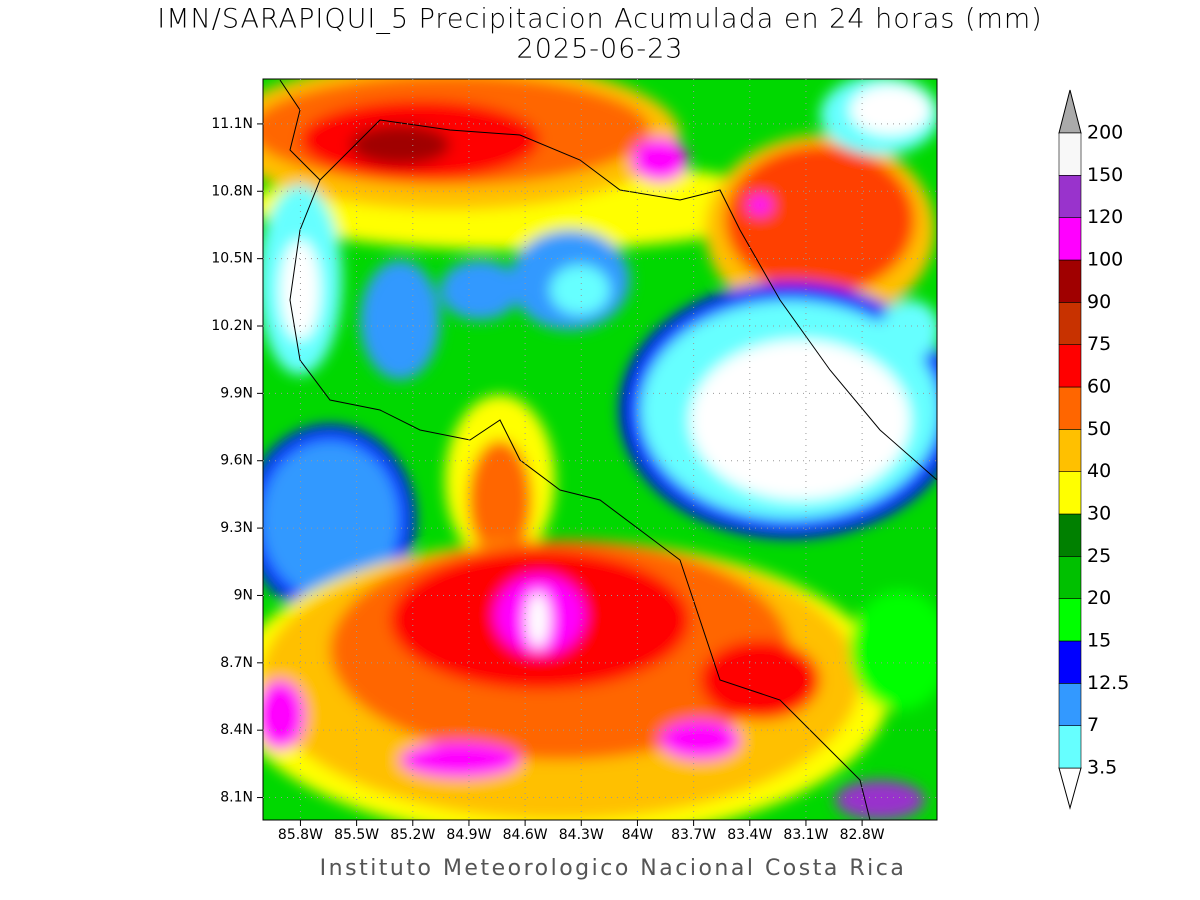 The image size is (1200, 900). Describe the element at coordinates (236, 393) in the screenshot. I see `lat-tick-label: 9.9N` at that location.